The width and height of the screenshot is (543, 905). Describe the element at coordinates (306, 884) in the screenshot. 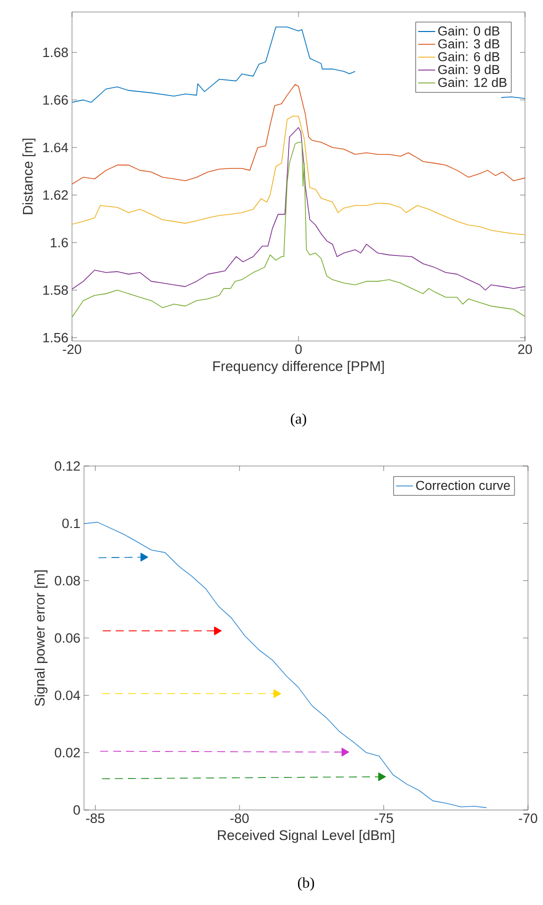

I see `text: (b)` at that location.